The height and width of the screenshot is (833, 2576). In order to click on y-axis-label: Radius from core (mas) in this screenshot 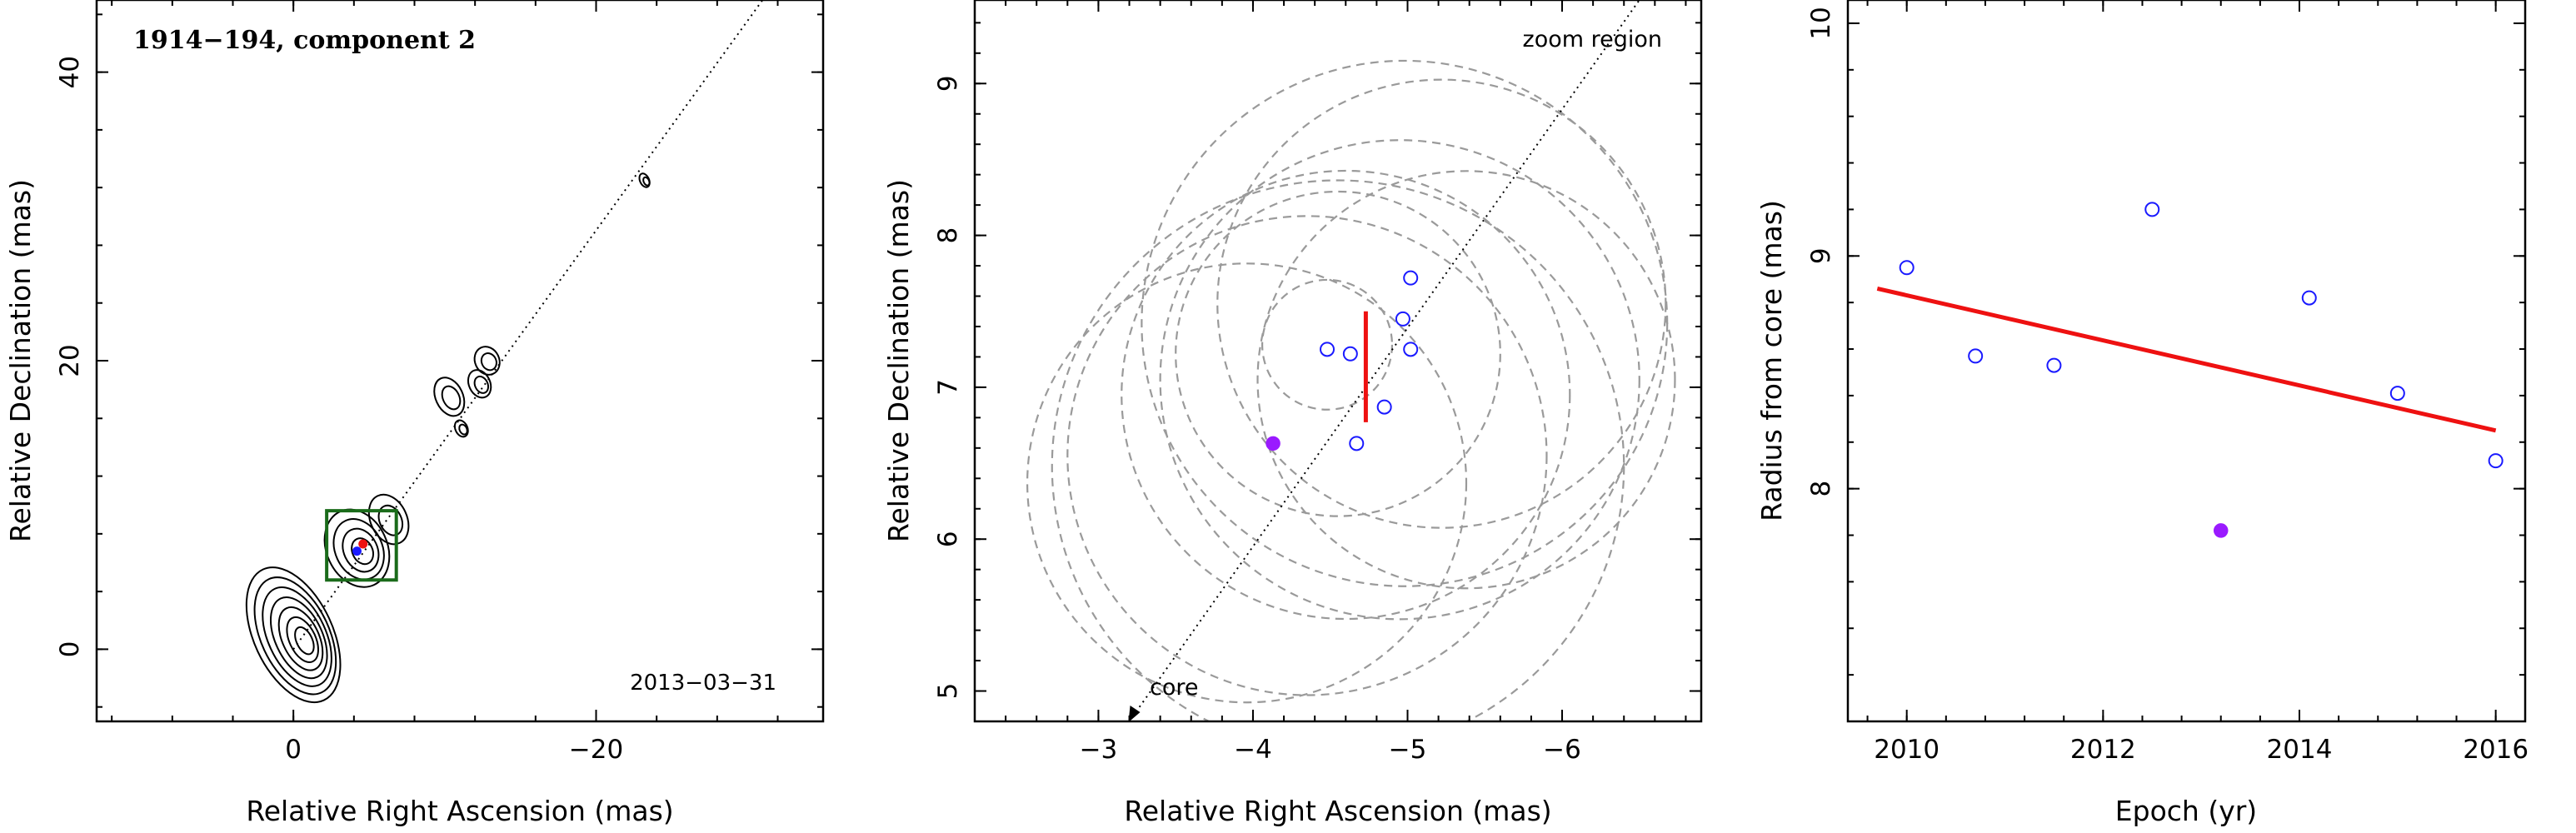, I will do `click(1771, 360)`.